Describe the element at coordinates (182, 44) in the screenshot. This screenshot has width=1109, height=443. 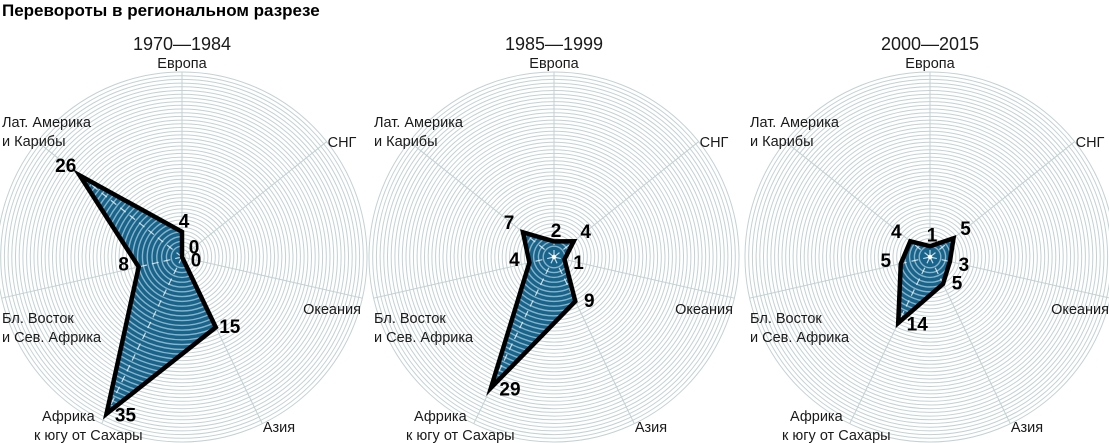
I see `chart-title: 1970—1984` at that location.